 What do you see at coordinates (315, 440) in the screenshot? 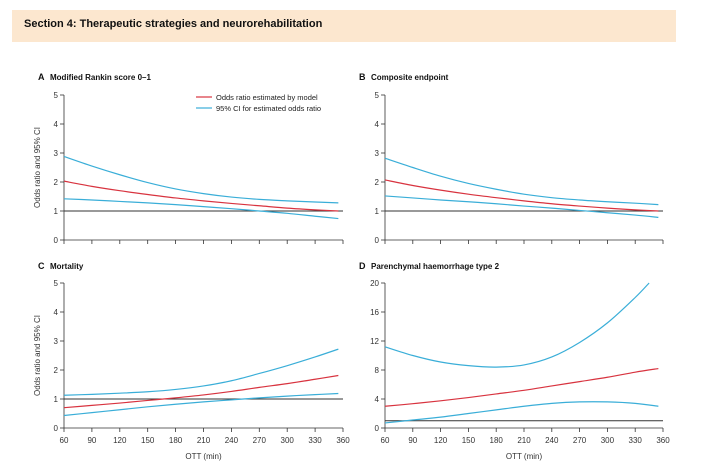
I see `panel-c-xtick-label: 330` at bounding box center [315, 440].